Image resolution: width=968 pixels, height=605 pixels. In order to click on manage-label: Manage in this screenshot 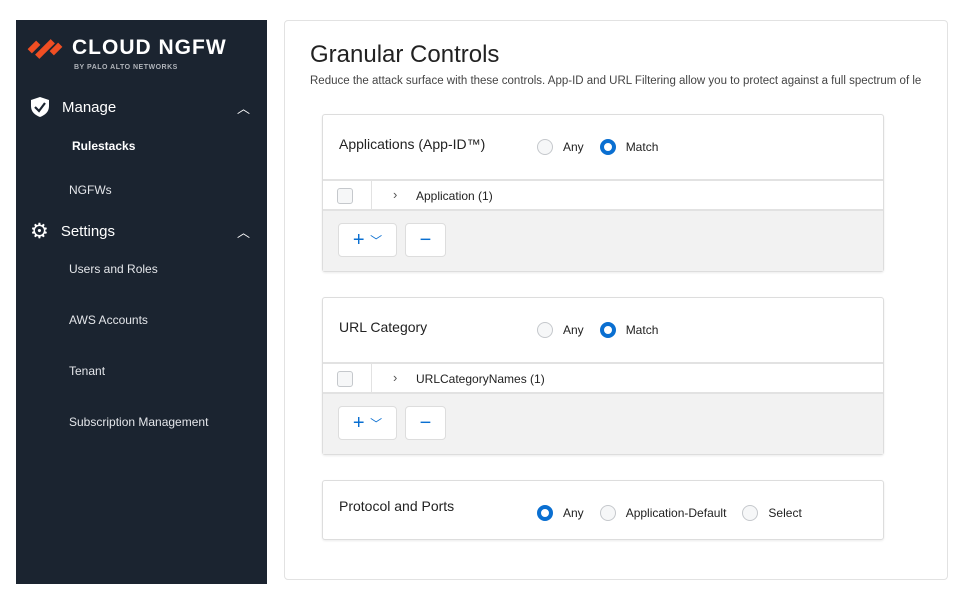, I will do `click(89, 107)`.